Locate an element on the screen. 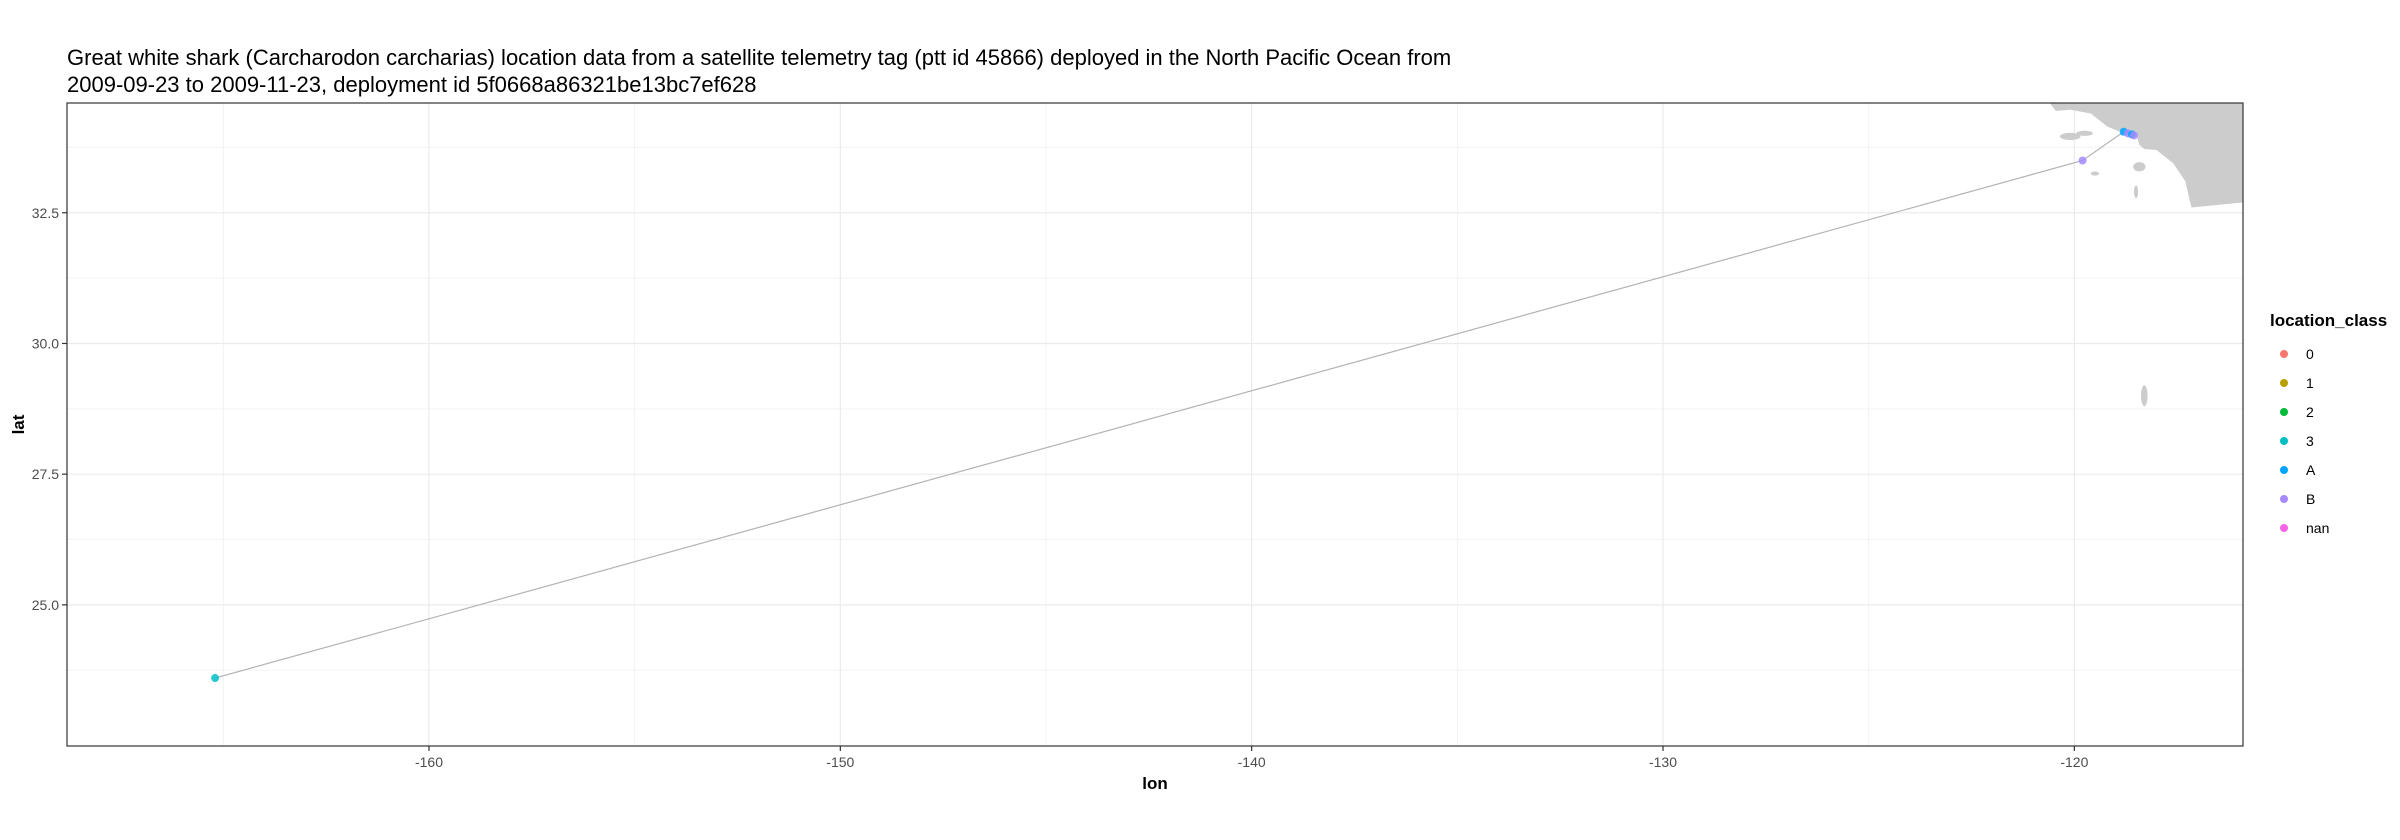 Image resolution: width=2400 pixels, height=840 pixels. y-axis-title: lat is located at coordinates (18, 424).